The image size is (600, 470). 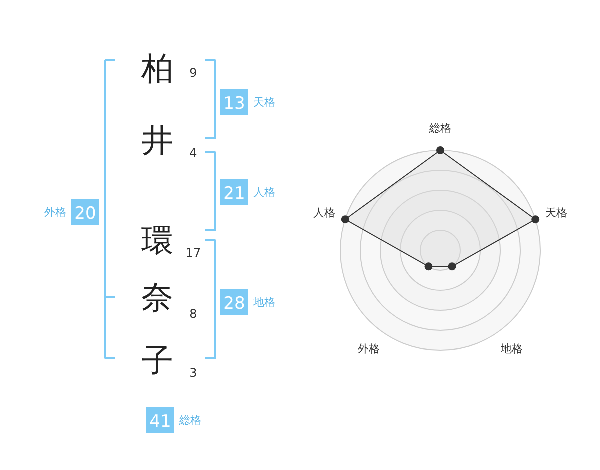 I want to click on text: 13, so click(x=235, y=104).